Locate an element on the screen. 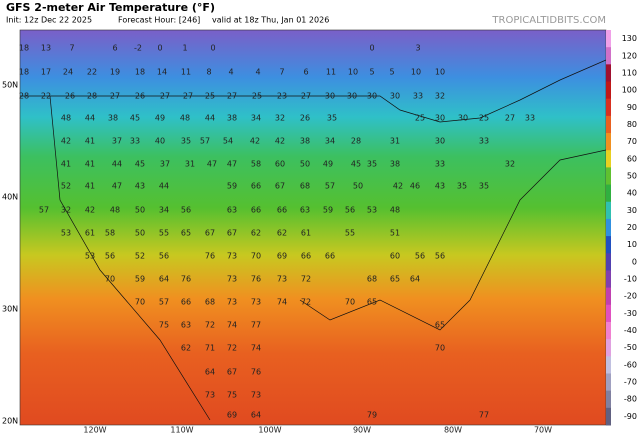  lat-label: 30N is located at coordinates (10, 309).